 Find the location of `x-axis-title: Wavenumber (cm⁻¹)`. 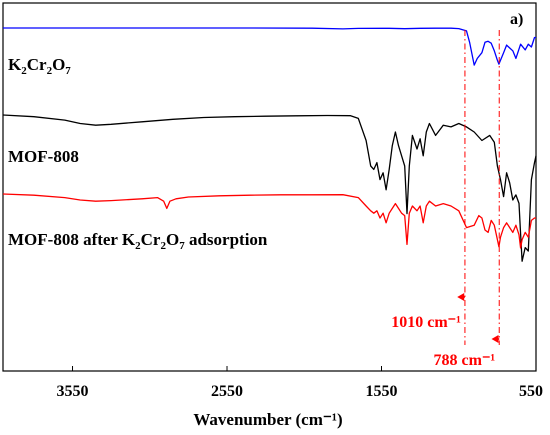

x-axis-title: Wavenumber (cm⁻¹) is located at coordinates (267, 419).